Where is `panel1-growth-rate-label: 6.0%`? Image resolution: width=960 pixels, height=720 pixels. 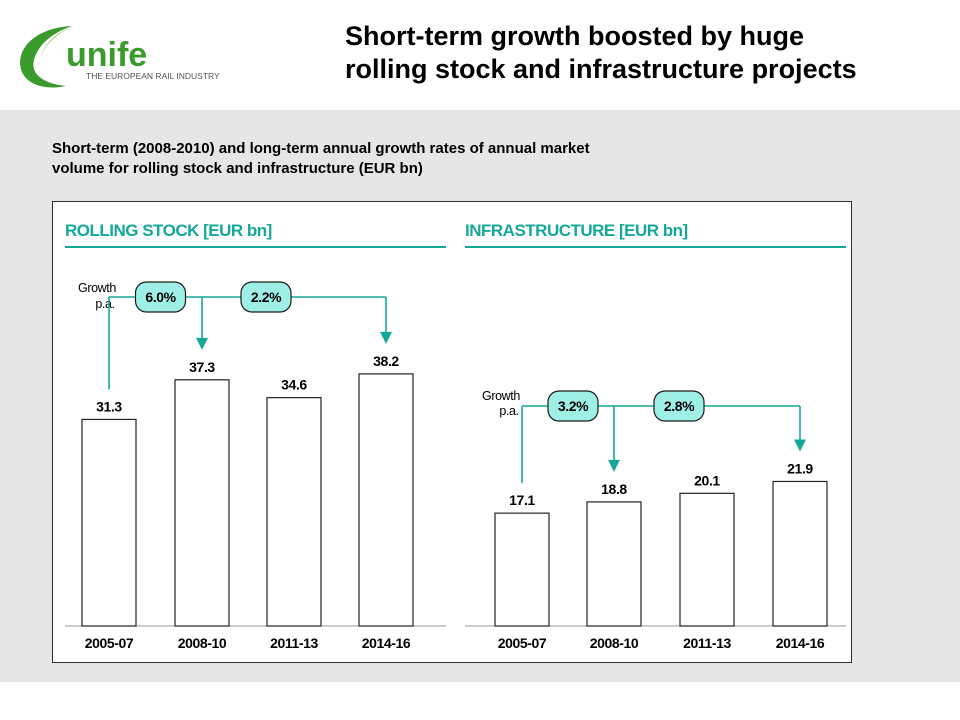 panel1-growth-rate-label: 6.0% is located at coordinates (160, 297).